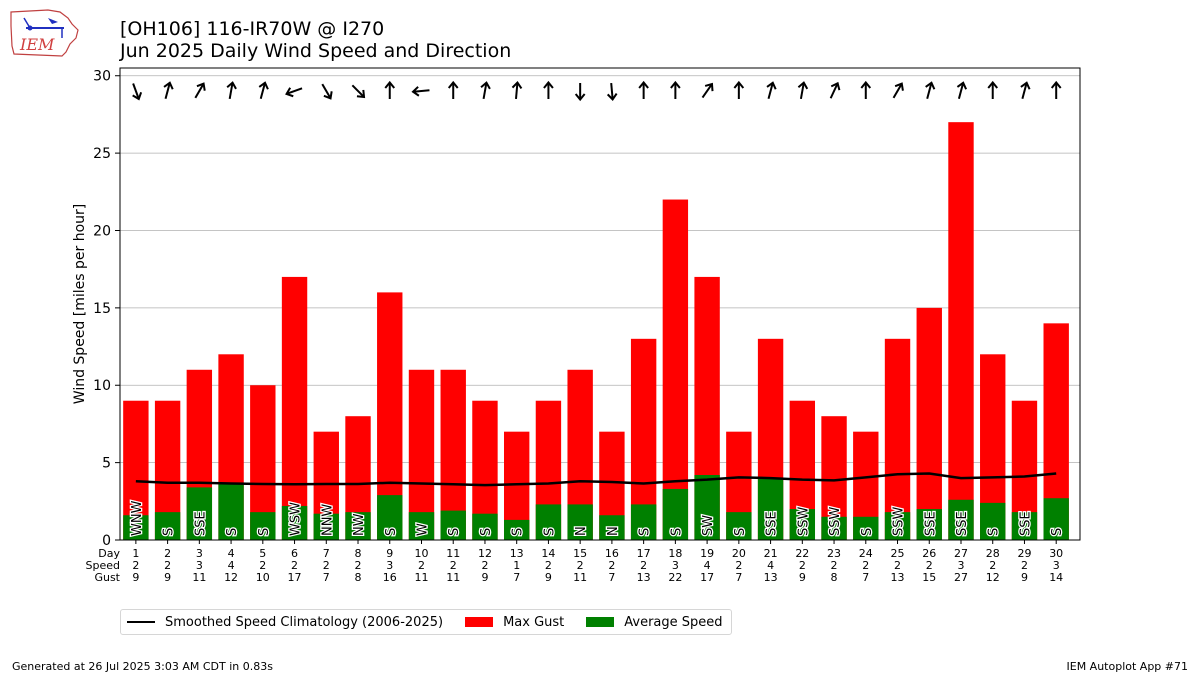 Image resolution: width=1200 pixels, height=675 pixels. I want to click on x-tick-label-day: 7, so click(326, 553).